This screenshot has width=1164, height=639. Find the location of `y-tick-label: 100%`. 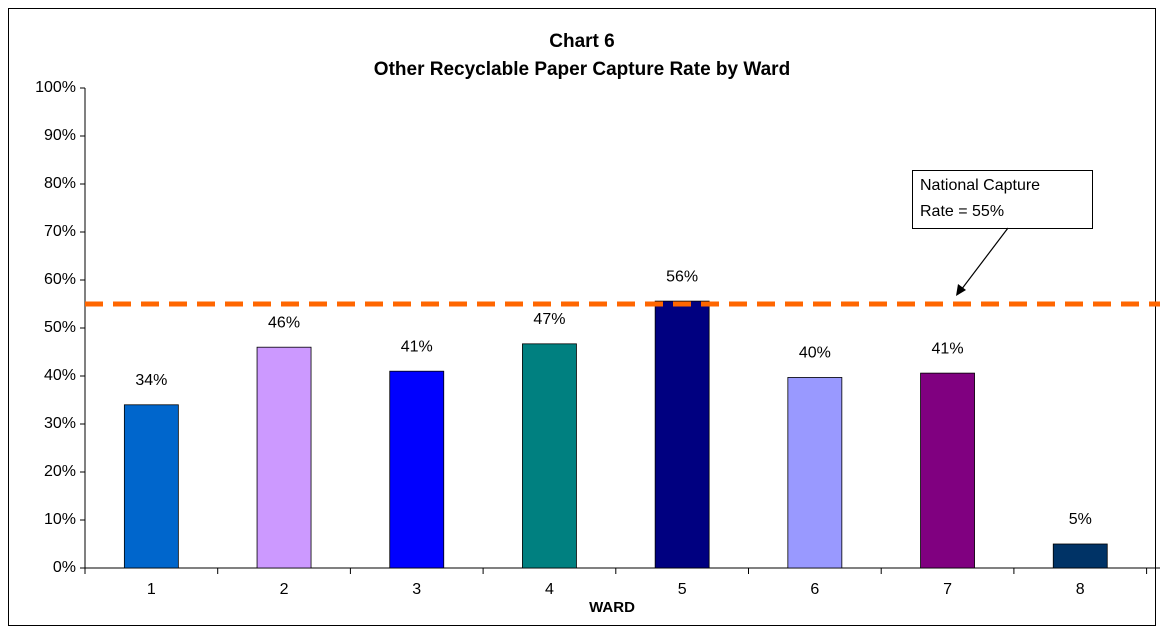

y-tick-label: 100% is located at coordinates (55, 87).